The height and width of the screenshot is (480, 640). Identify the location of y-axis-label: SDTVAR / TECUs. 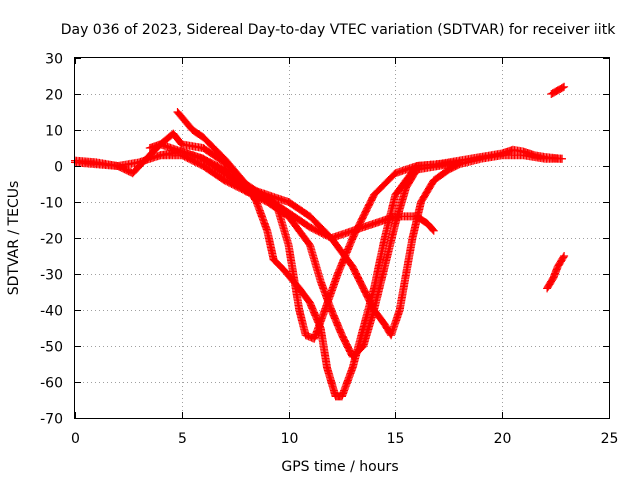
(14, 238).